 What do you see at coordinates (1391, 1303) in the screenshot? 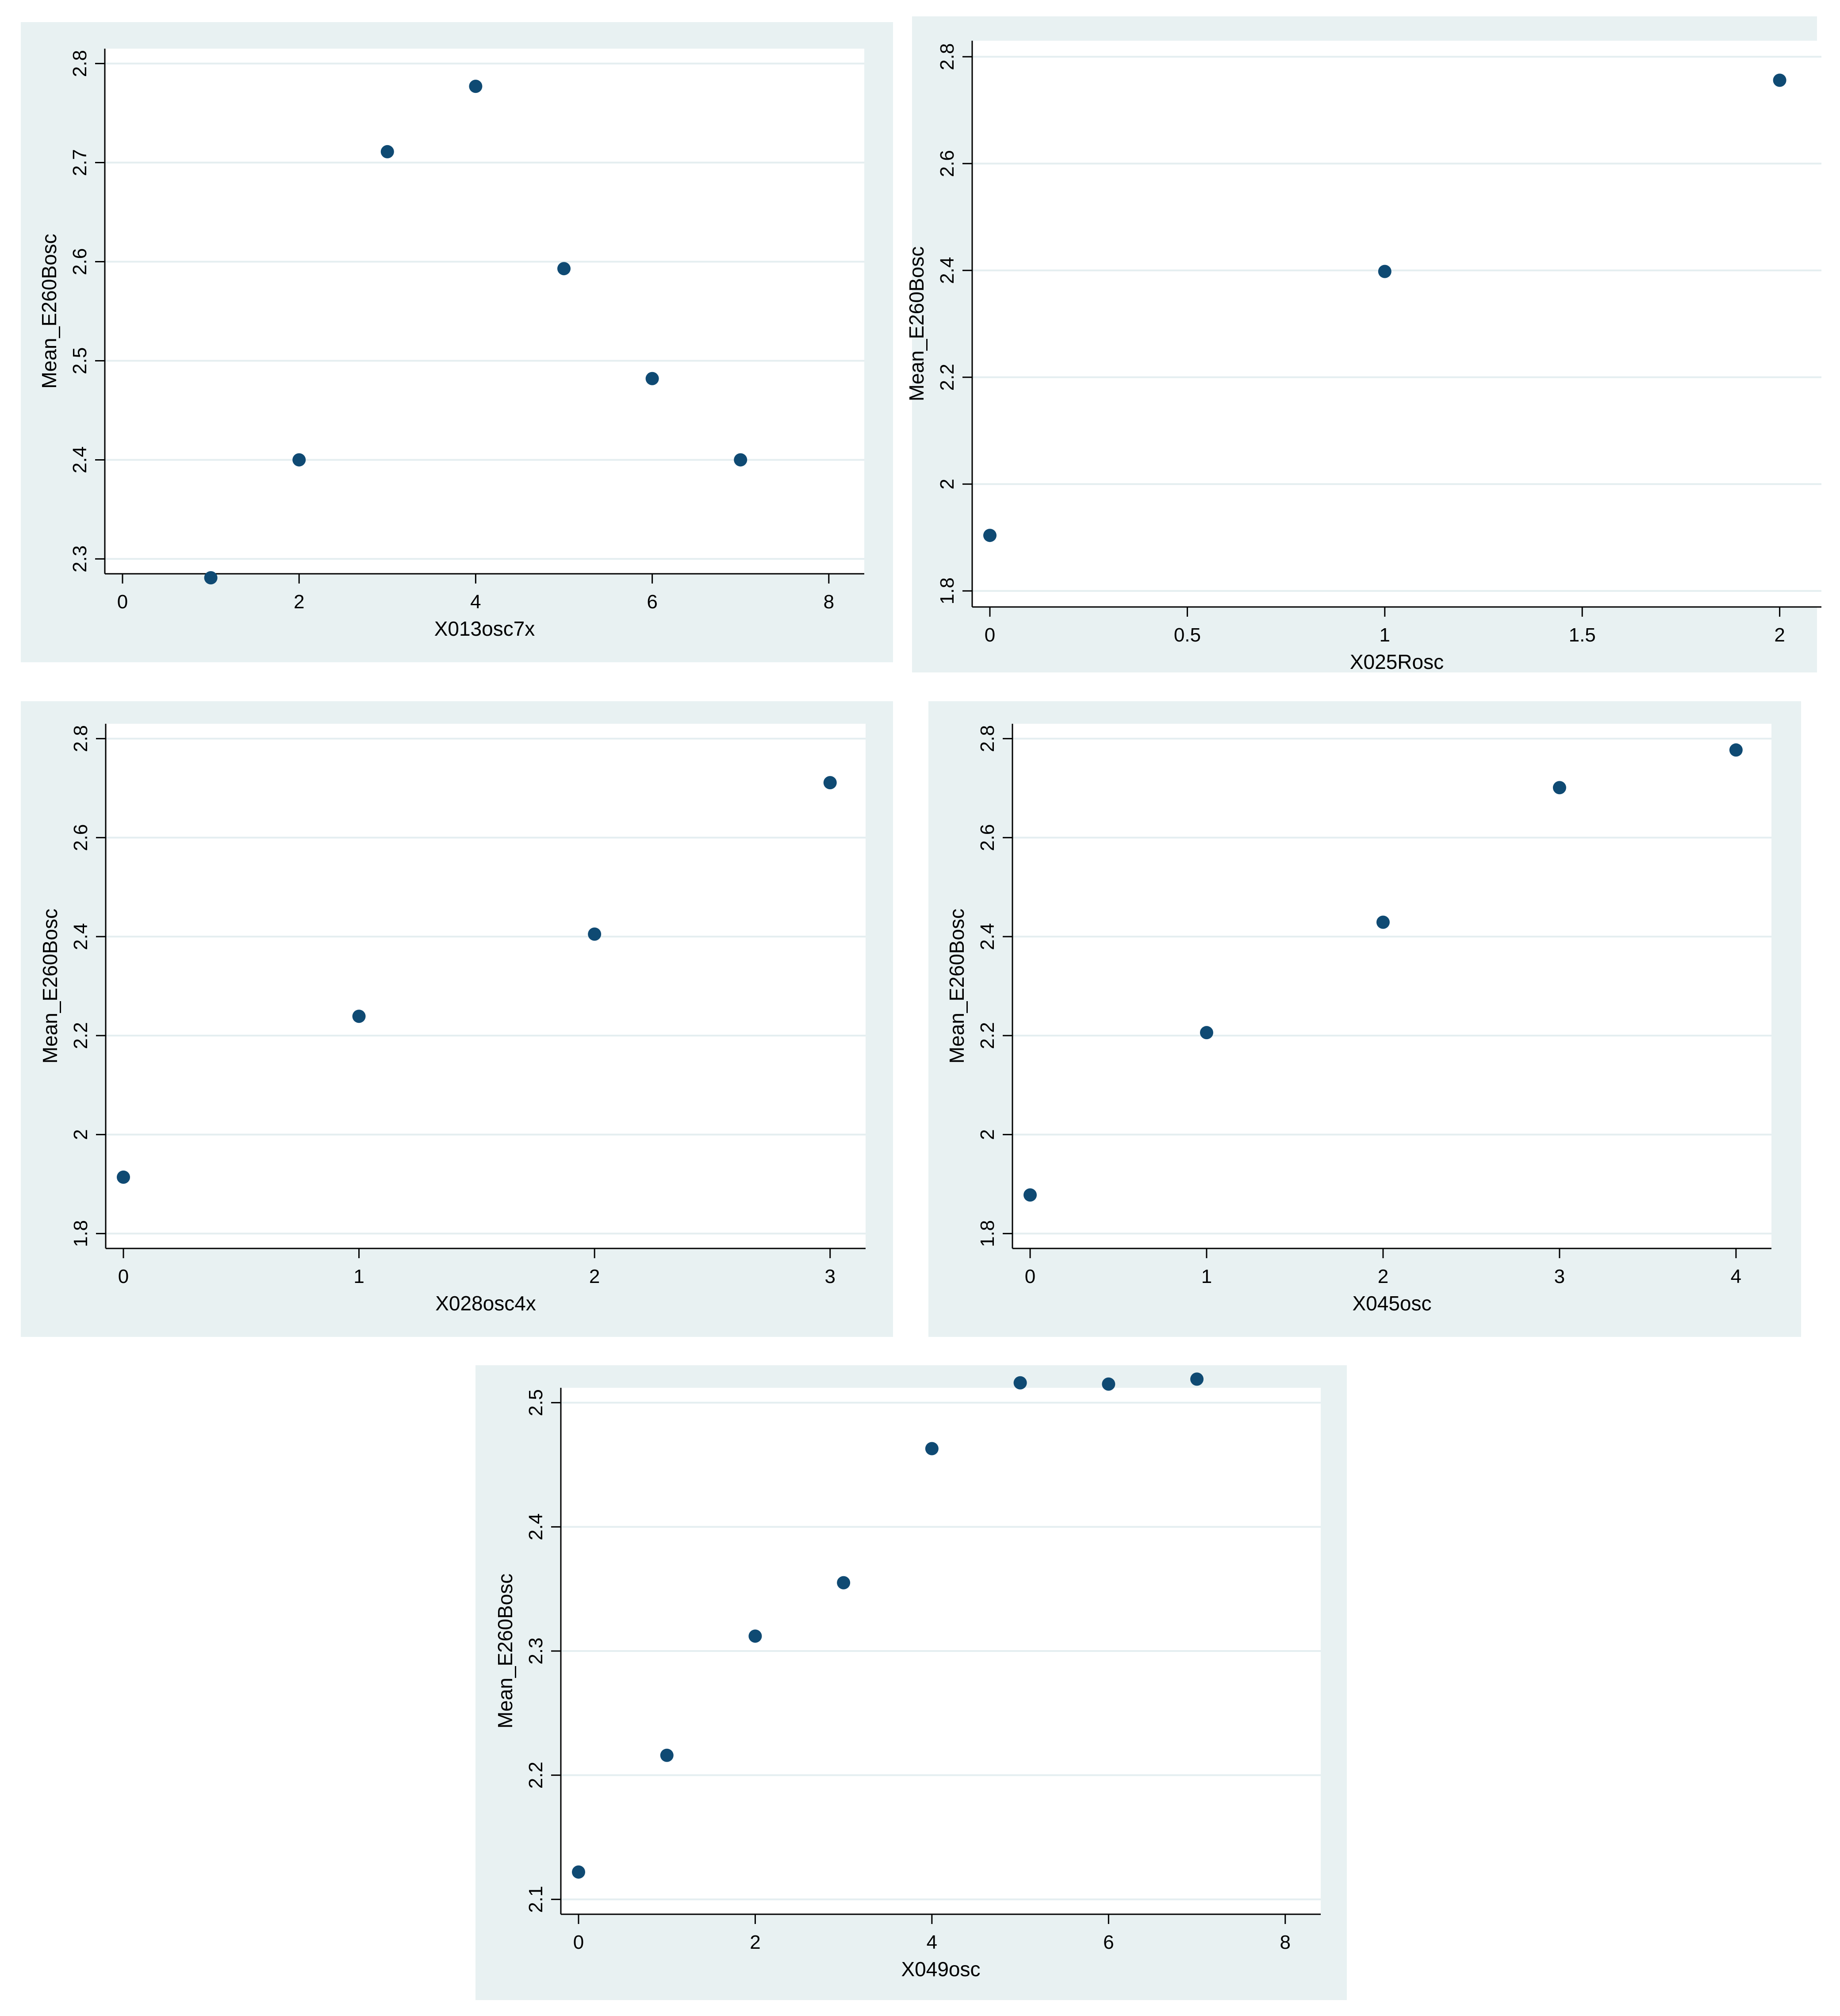
I see `x-axis-title: X045osc` at bounding box center [1391, 1303].